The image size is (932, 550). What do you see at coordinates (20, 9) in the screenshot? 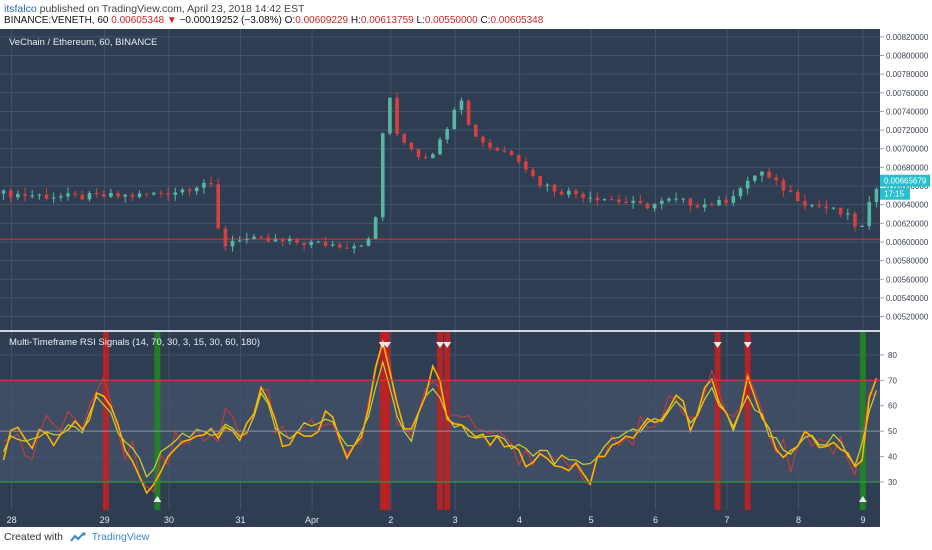
I see `author-link: itsfalco` at bounding box center [20, 9].